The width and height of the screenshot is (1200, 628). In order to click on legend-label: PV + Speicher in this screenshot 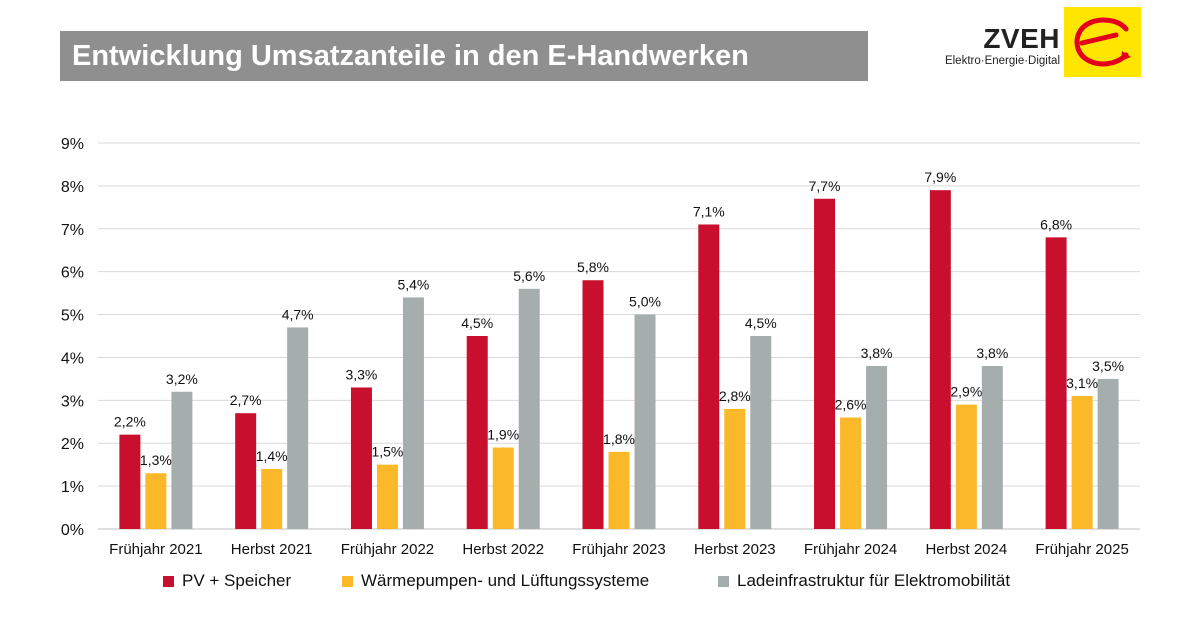, I will do `click(237, 580)`.